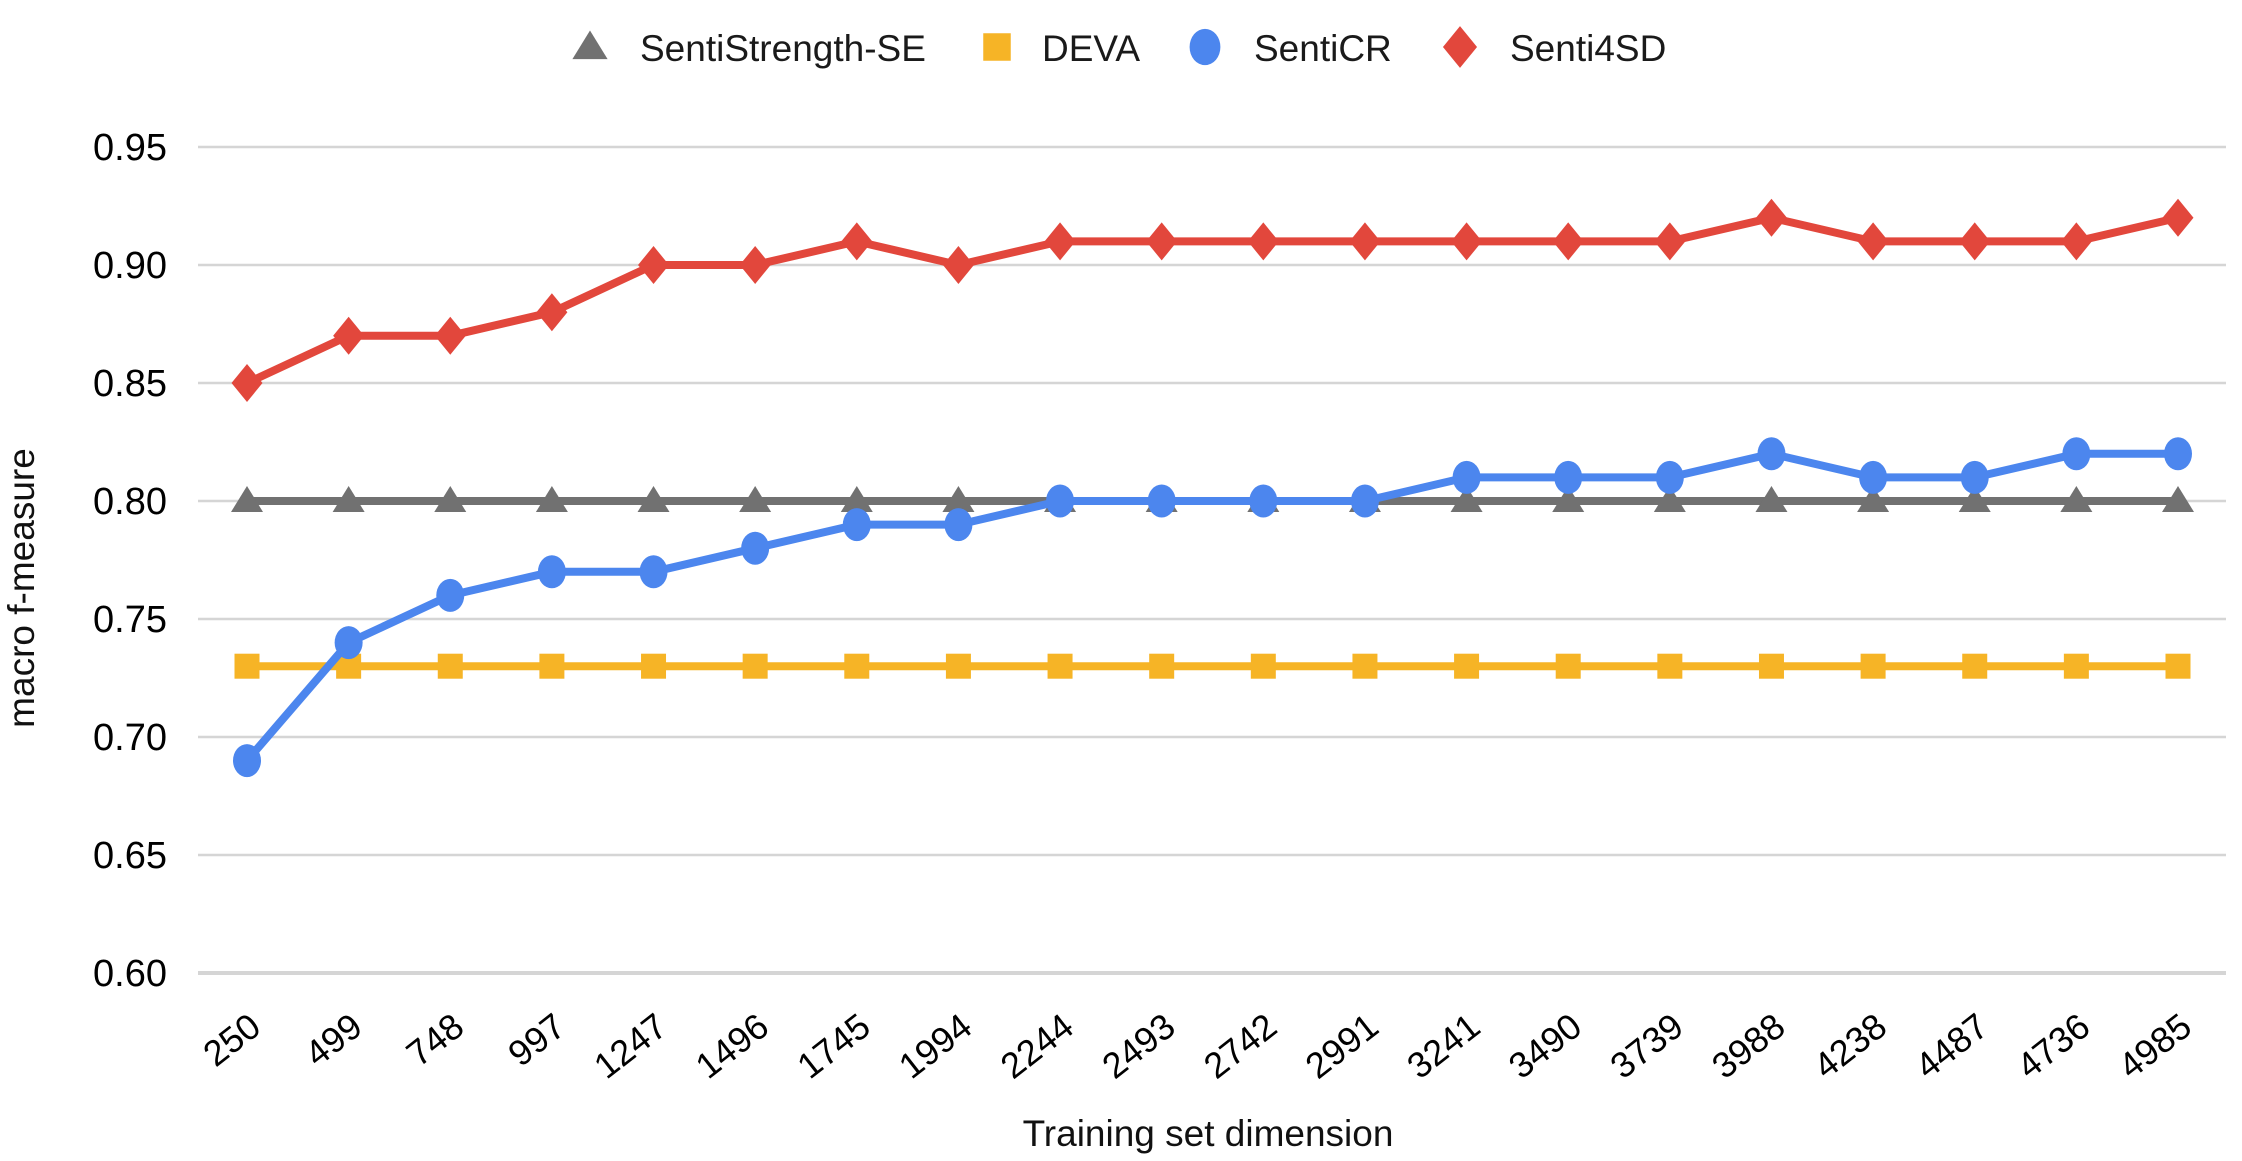 The width and height of the screenshot is (2242, 1161). Describe the element at coordinates (333, 1039) in the screenshot. I see `x-tick-label: 499` at that location.